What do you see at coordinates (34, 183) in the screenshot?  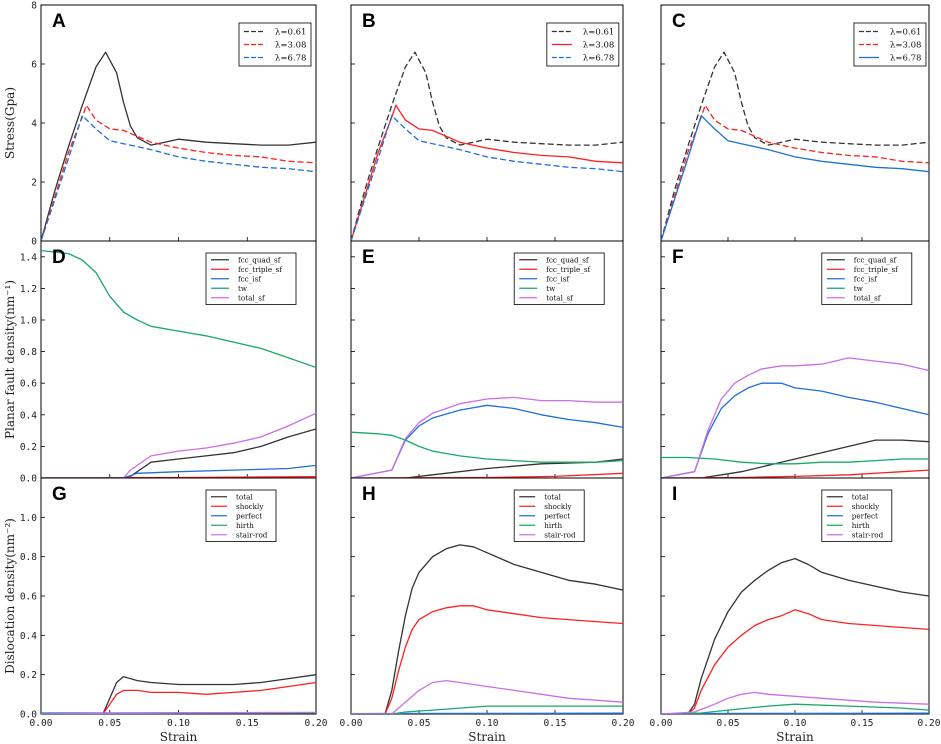 I see `y-tick-label: 2` at bounding box center [34, 183].